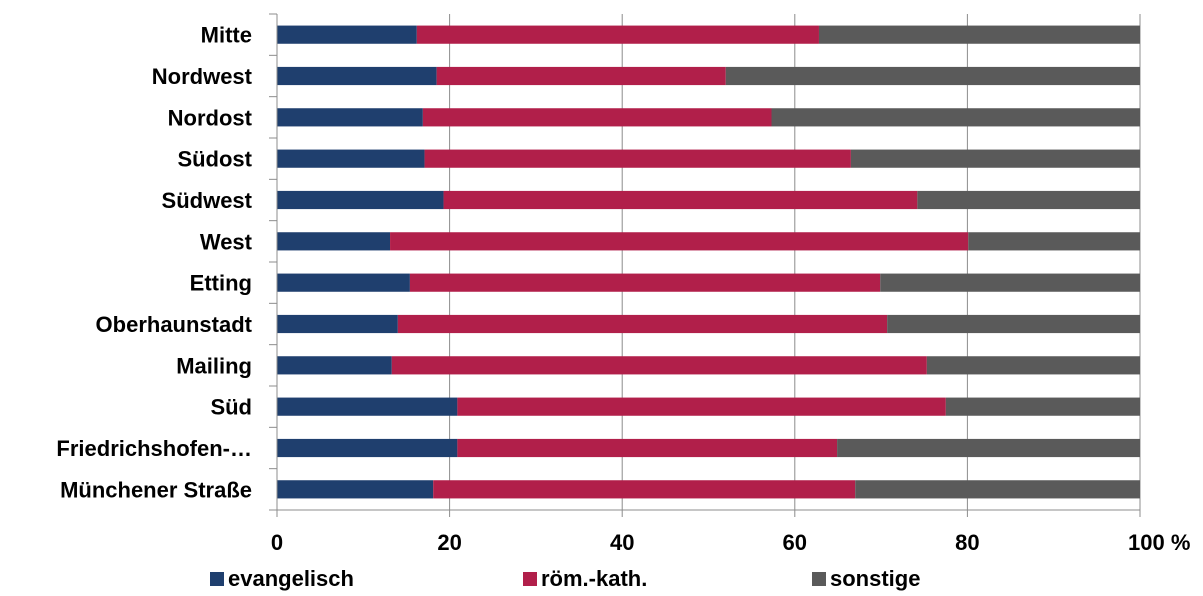 Image resolution: width=1203 pixels, height=596 pixels. What do you see at coordinates (210, 117) in the screenshot?
I see `category-label: Nordost` at bounding box center [210, 117].